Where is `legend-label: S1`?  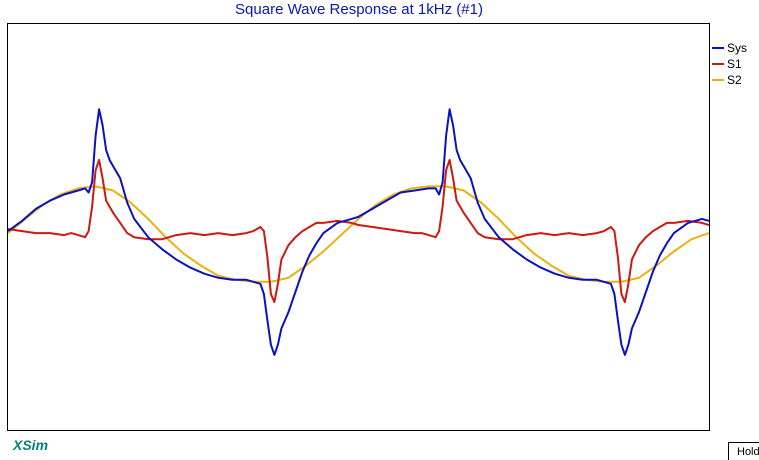
legend-label: S1 is located at coordinates (734, 64).